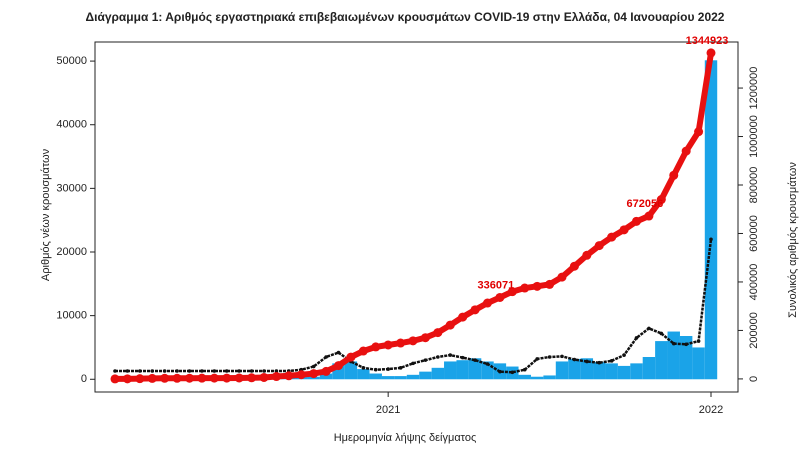 Image resolution: width=811 pixels, height=463 pixels. What do you see at coordinates (388, 410) in the screenshot?
I see `x-tick-label: 2021` at bounding box center [388, 410].